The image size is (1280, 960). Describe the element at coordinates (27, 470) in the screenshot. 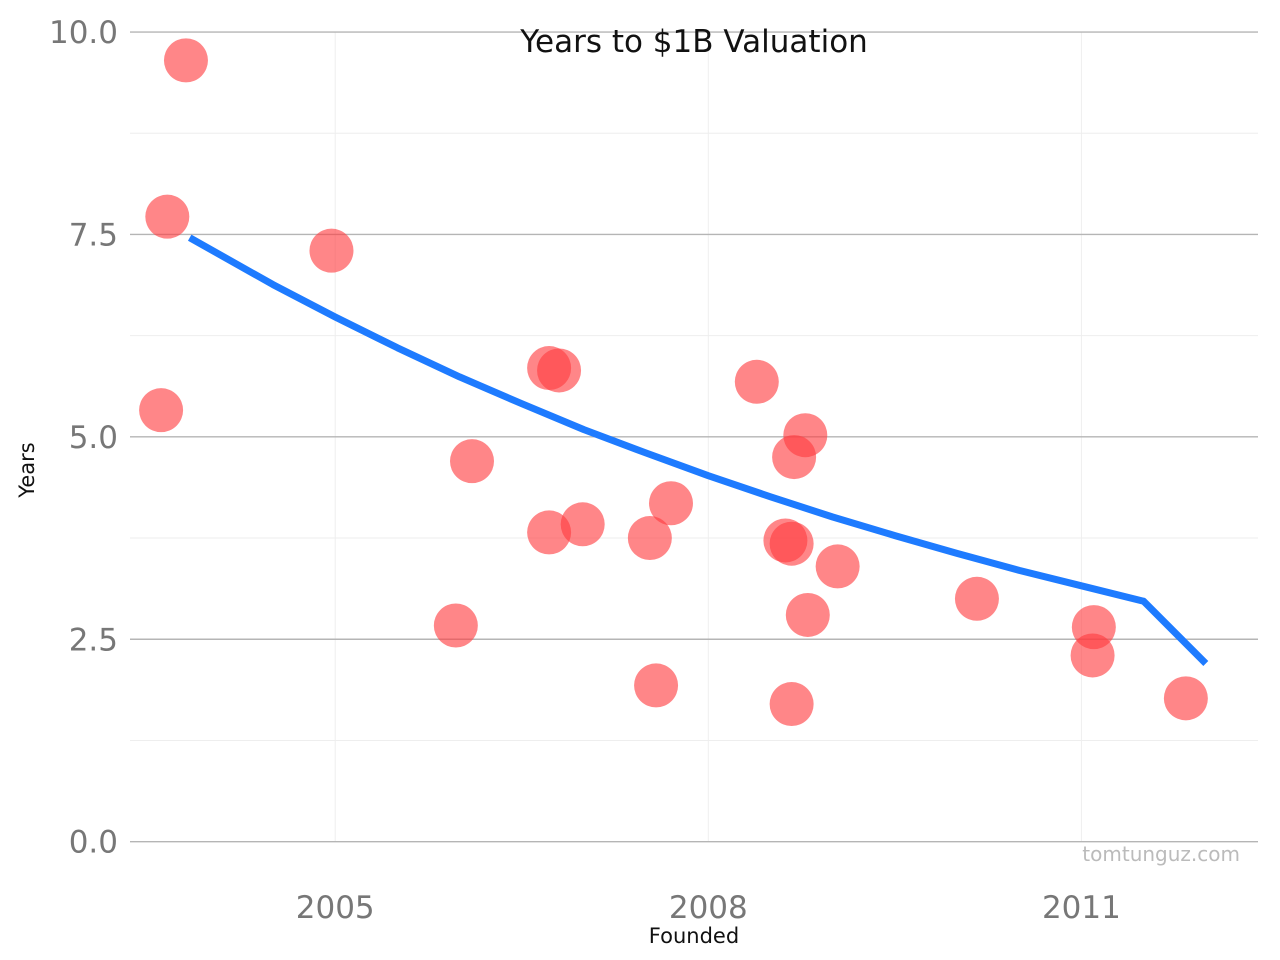

I see `y-axis-title: Years` at that location.